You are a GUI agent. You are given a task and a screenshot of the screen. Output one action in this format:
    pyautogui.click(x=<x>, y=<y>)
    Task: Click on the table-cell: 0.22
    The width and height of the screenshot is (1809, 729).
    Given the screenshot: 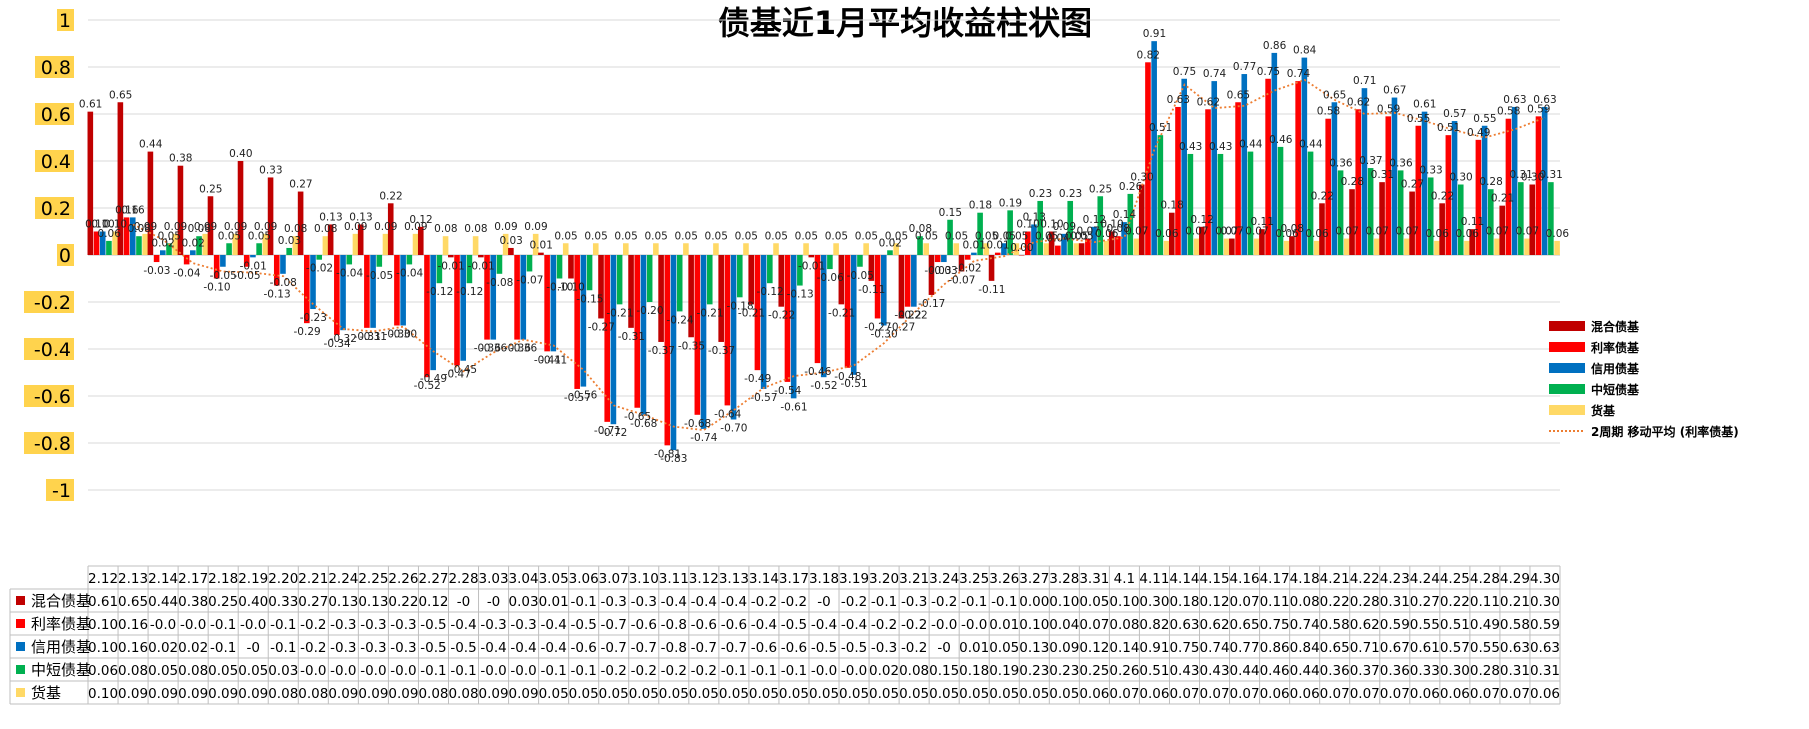 What is the action you would take?
    pyautogui.click(x=1455, y=602)
    